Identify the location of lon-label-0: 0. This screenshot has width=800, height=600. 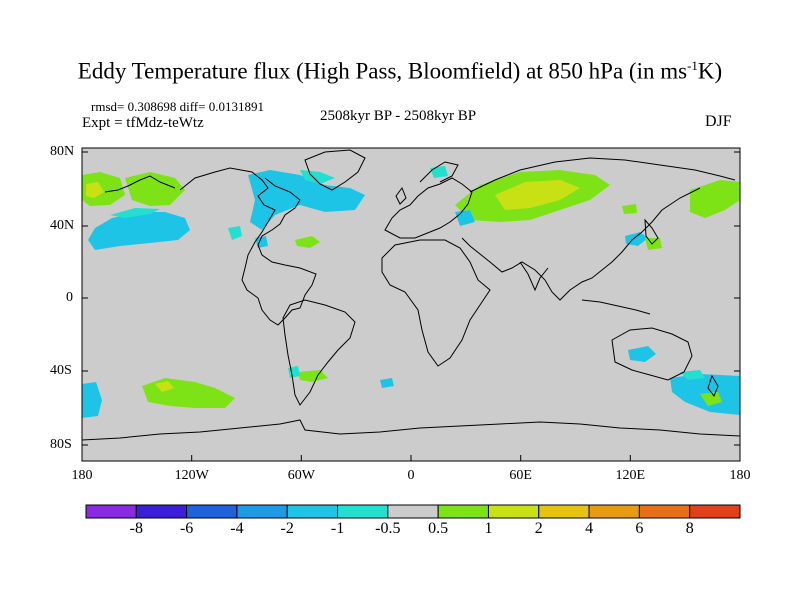
(411, 475).